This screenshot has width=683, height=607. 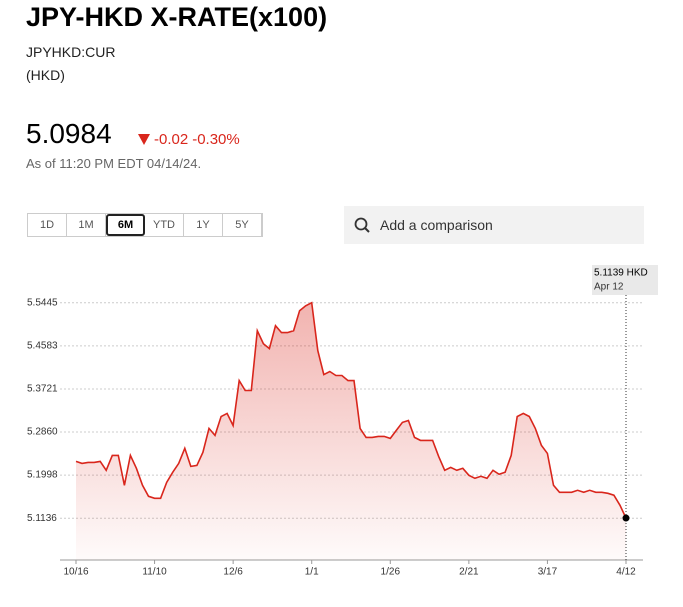 I want to click on comparison-search: Add a comparison, so click(x=494, y=225).